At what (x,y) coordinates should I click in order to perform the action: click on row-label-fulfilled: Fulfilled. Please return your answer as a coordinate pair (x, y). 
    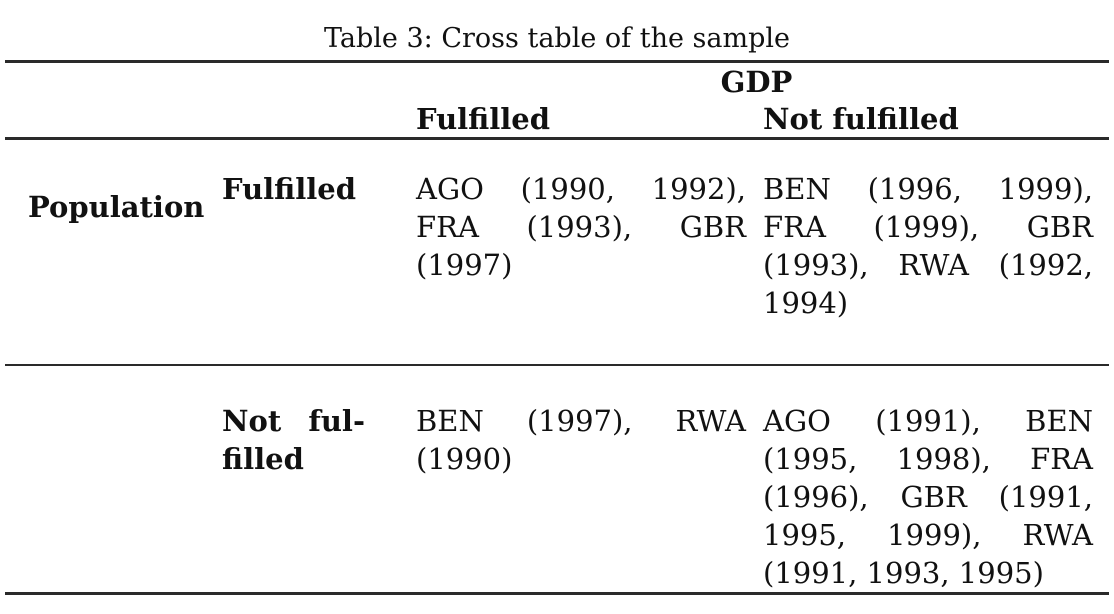
    Looking at the image, I should click on (289, 188).